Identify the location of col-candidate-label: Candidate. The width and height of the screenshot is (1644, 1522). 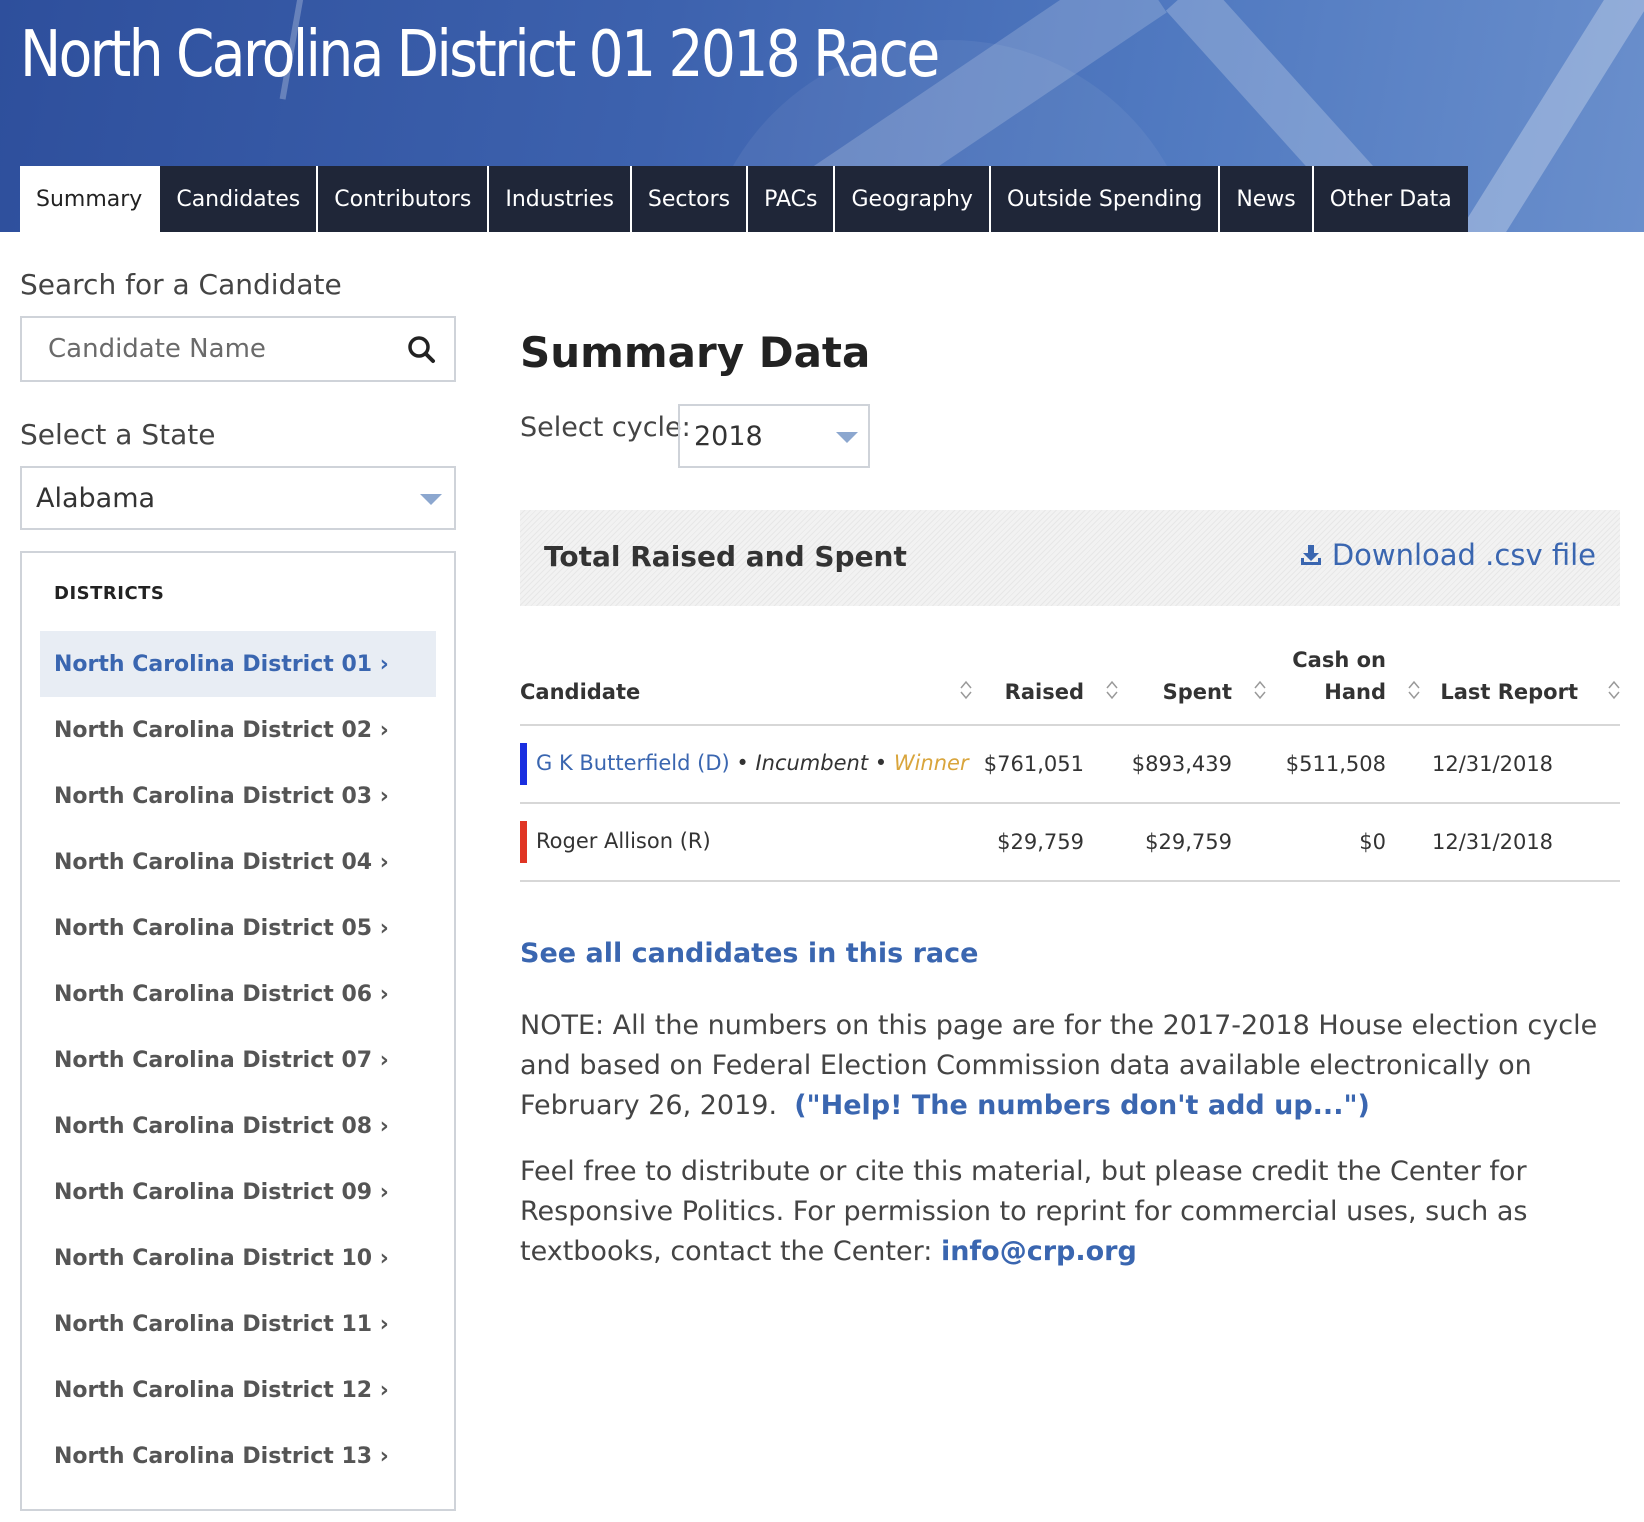
(580, 692).